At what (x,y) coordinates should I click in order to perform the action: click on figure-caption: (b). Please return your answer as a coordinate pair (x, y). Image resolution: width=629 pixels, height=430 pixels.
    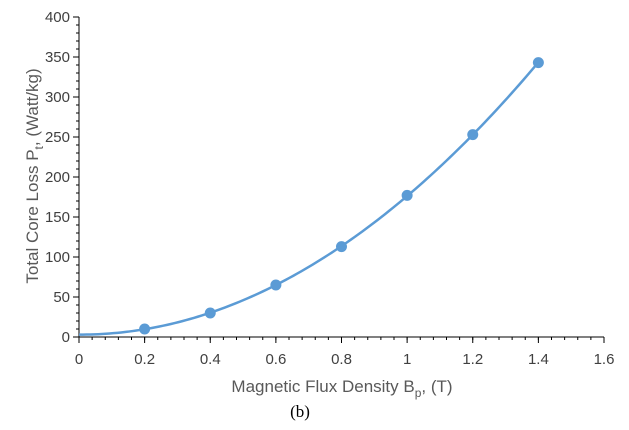
    Looking at the image, I should click on (300, 411).